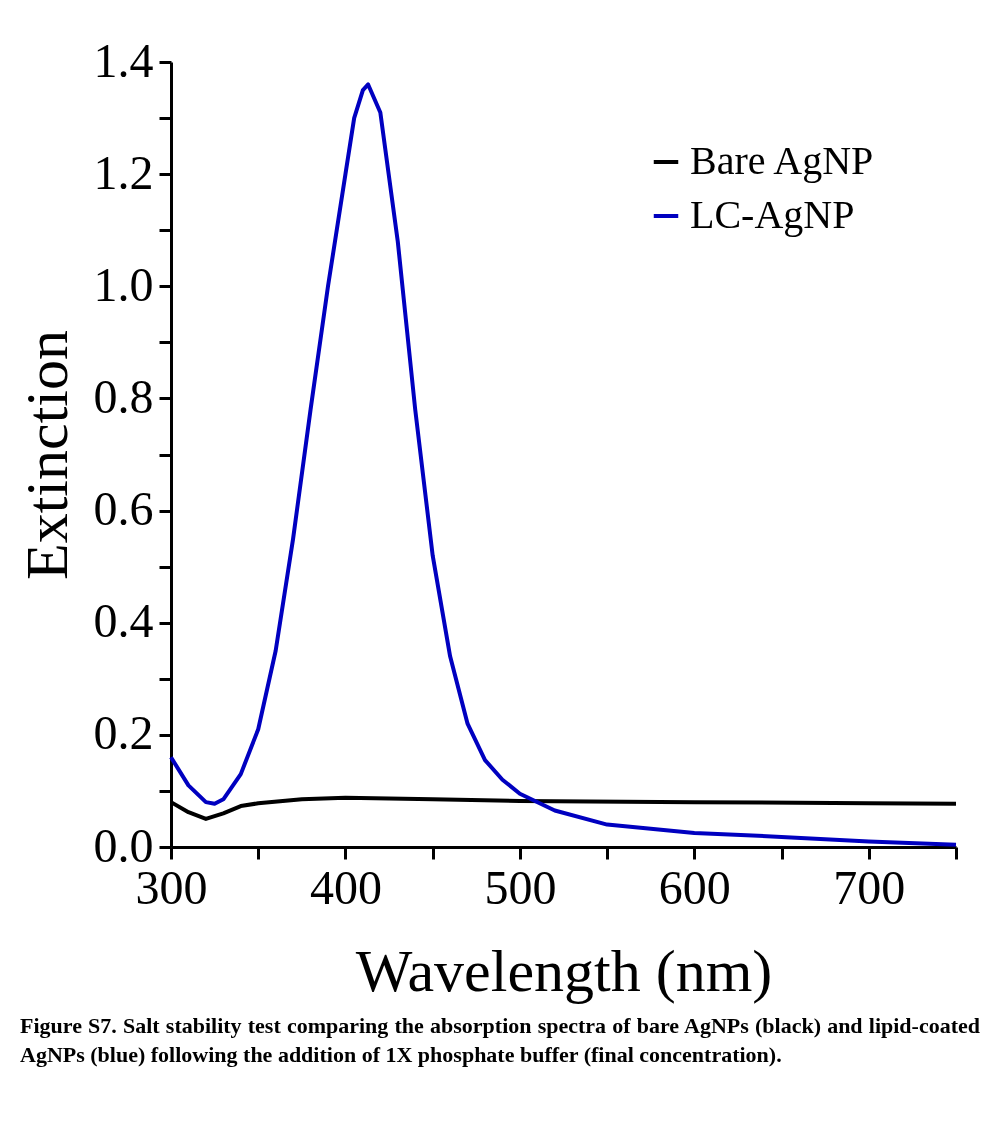  I want to click on y-tick-label: 0.0, so click(123, 845).